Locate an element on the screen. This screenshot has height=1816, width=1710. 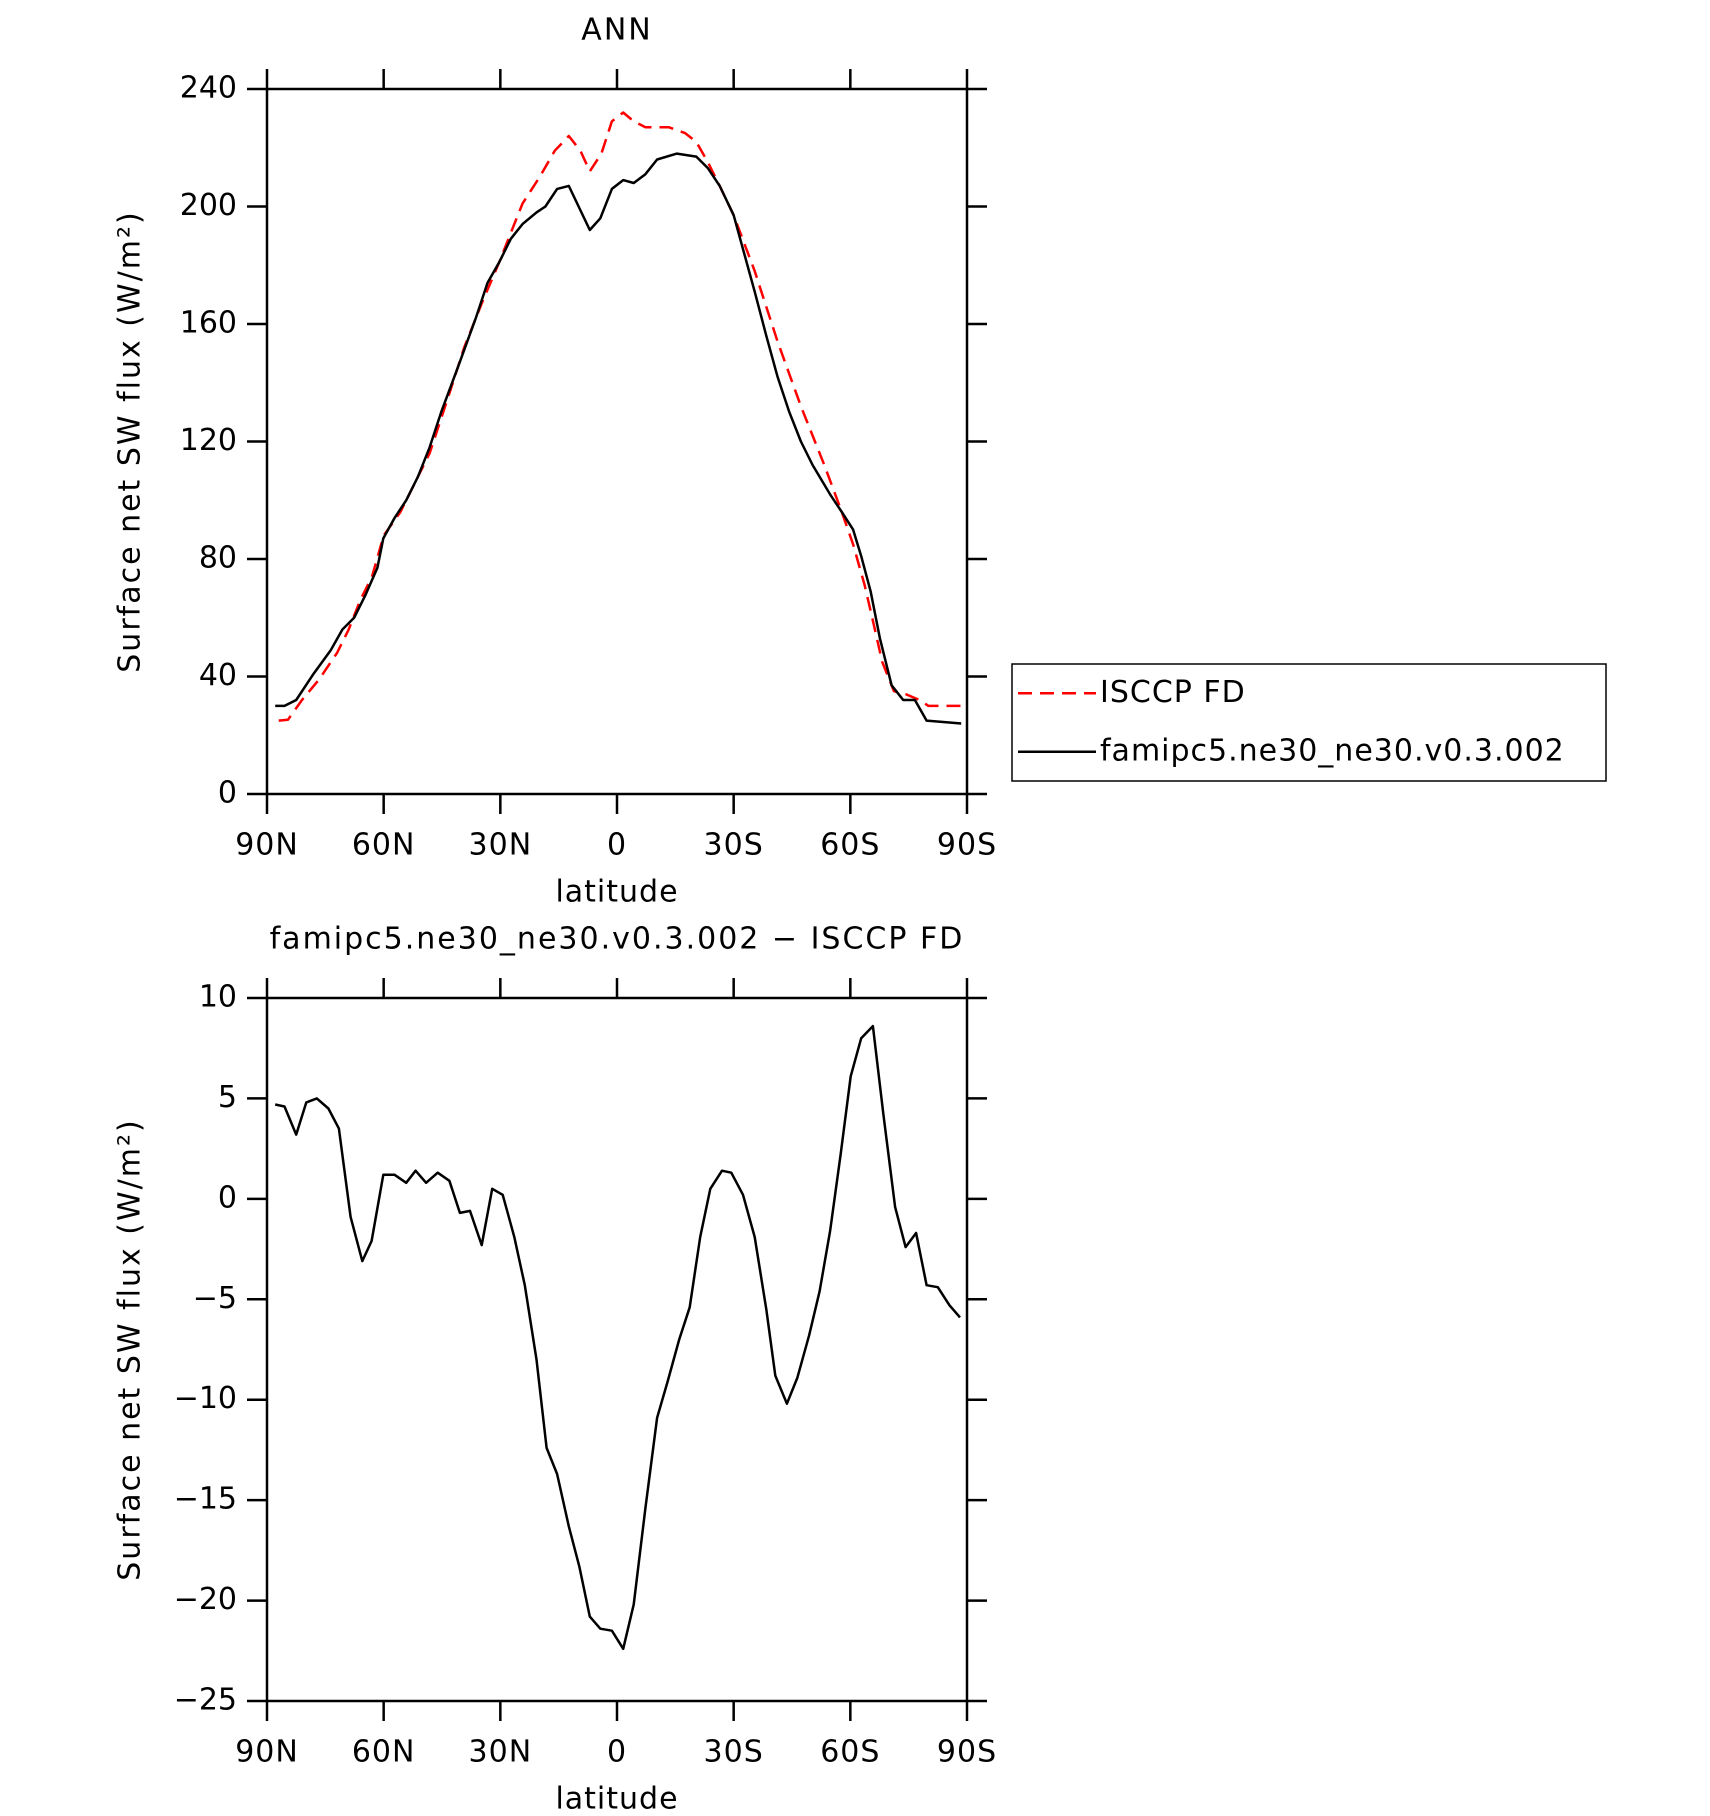
y-tick-label: 240 is located at coordinates (208, 88).